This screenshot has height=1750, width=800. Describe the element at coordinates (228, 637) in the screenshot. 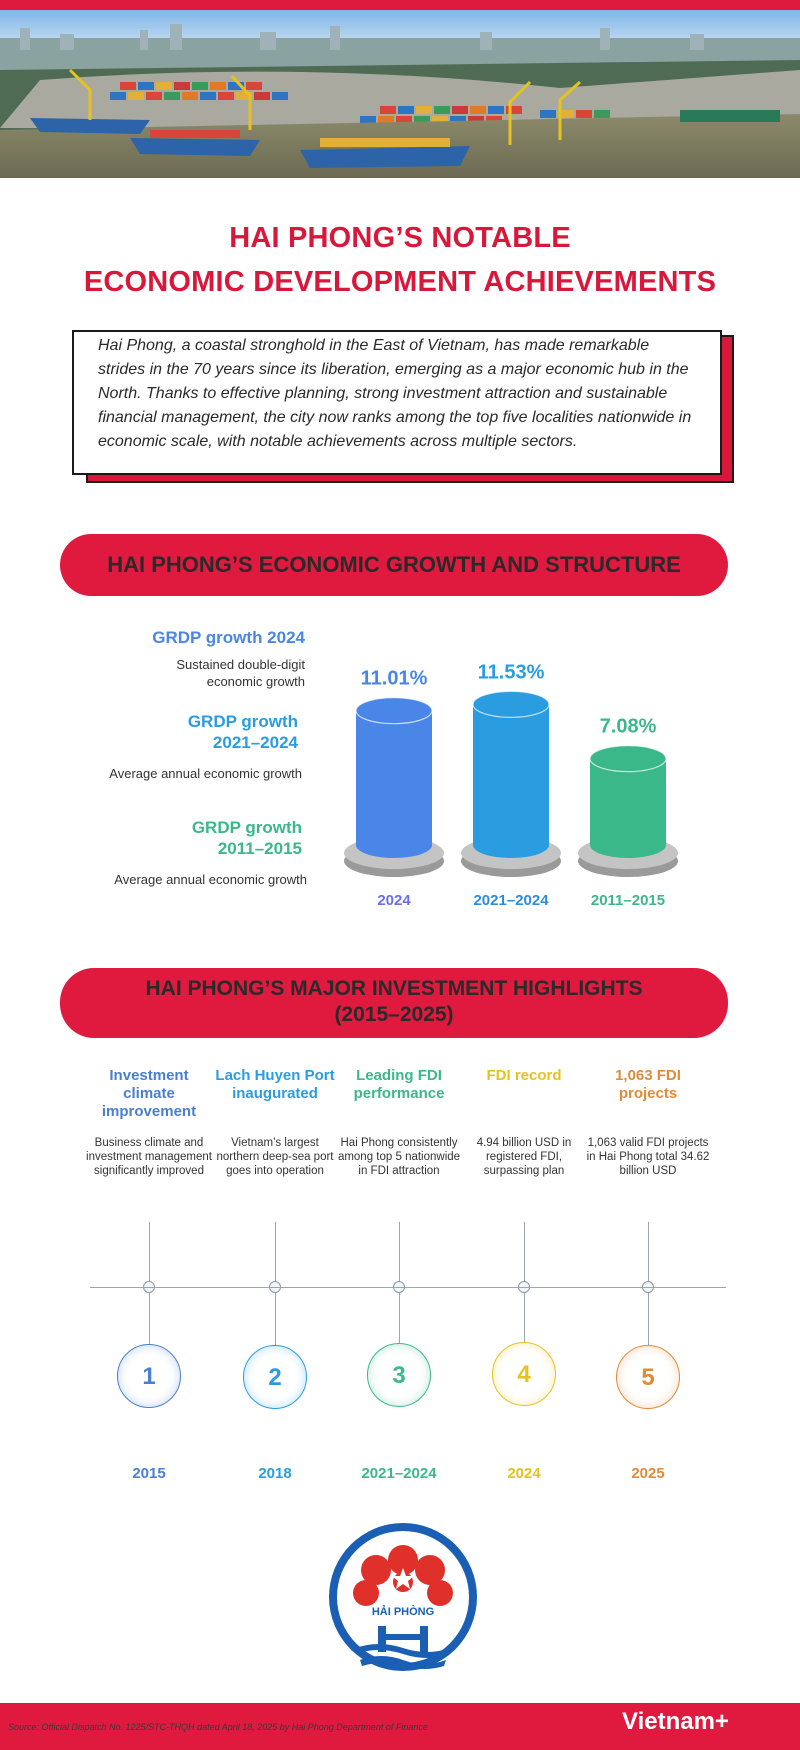

I see `label-grdp-2024-head: GRDP growth 2024` at that location.